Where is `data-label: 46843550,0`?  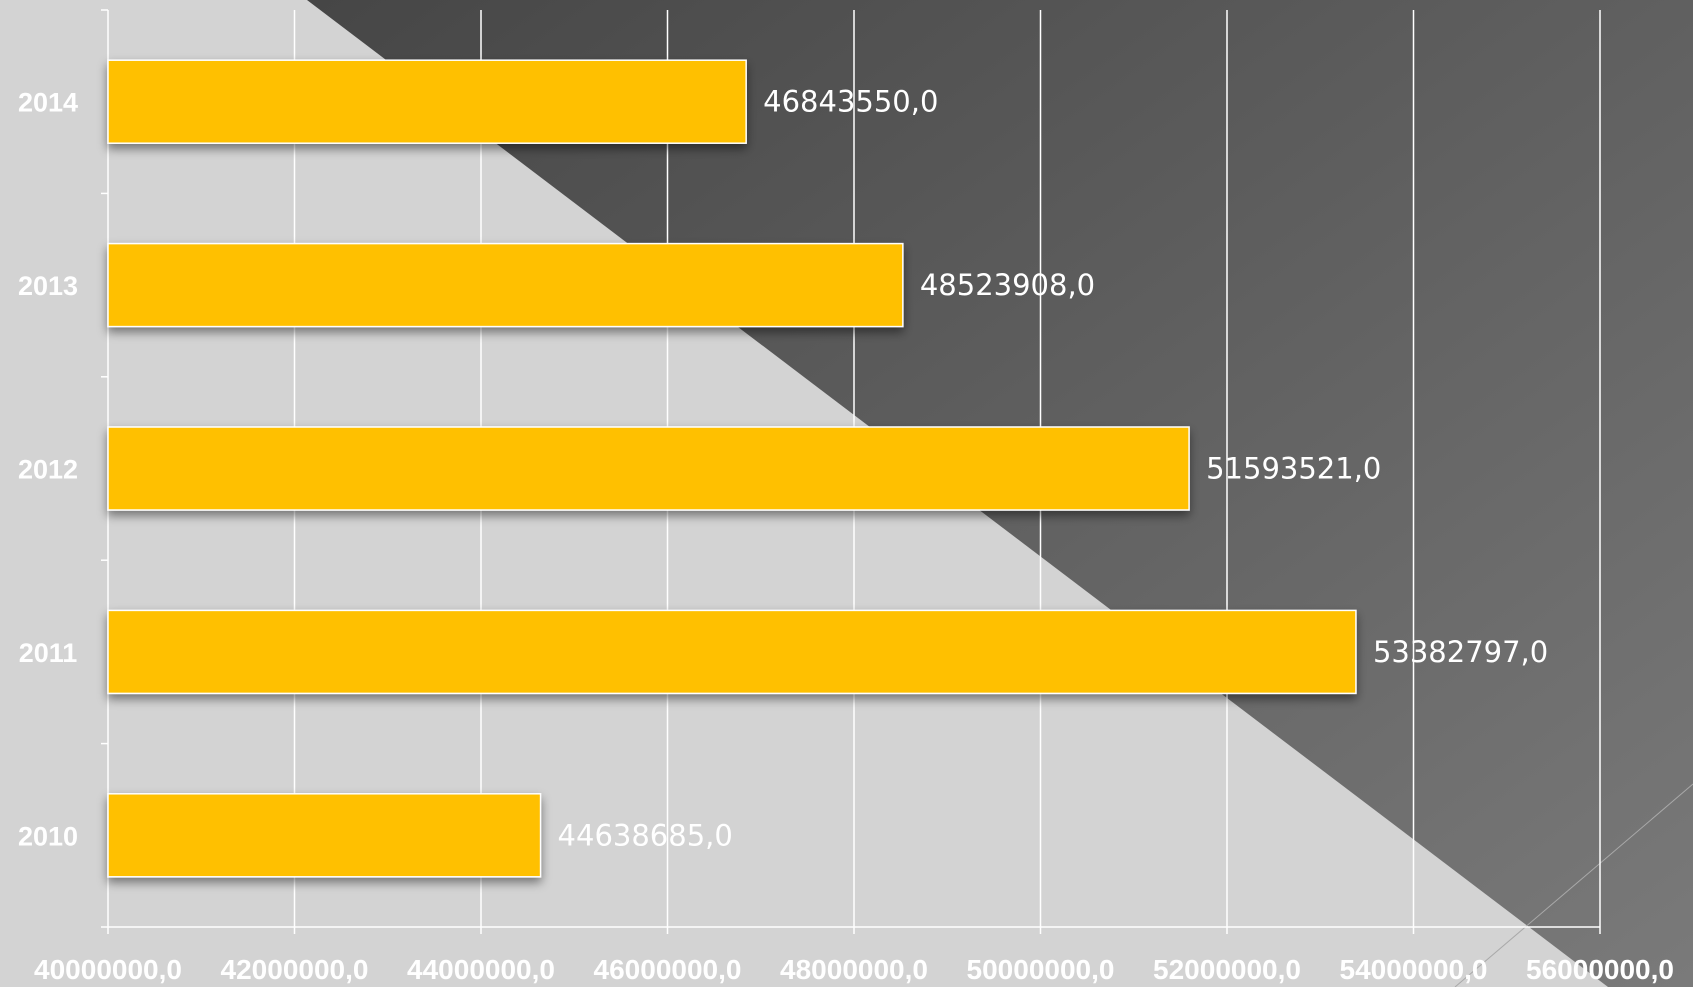 data-label: 46843550,0 is located at coordinates (850, 102).